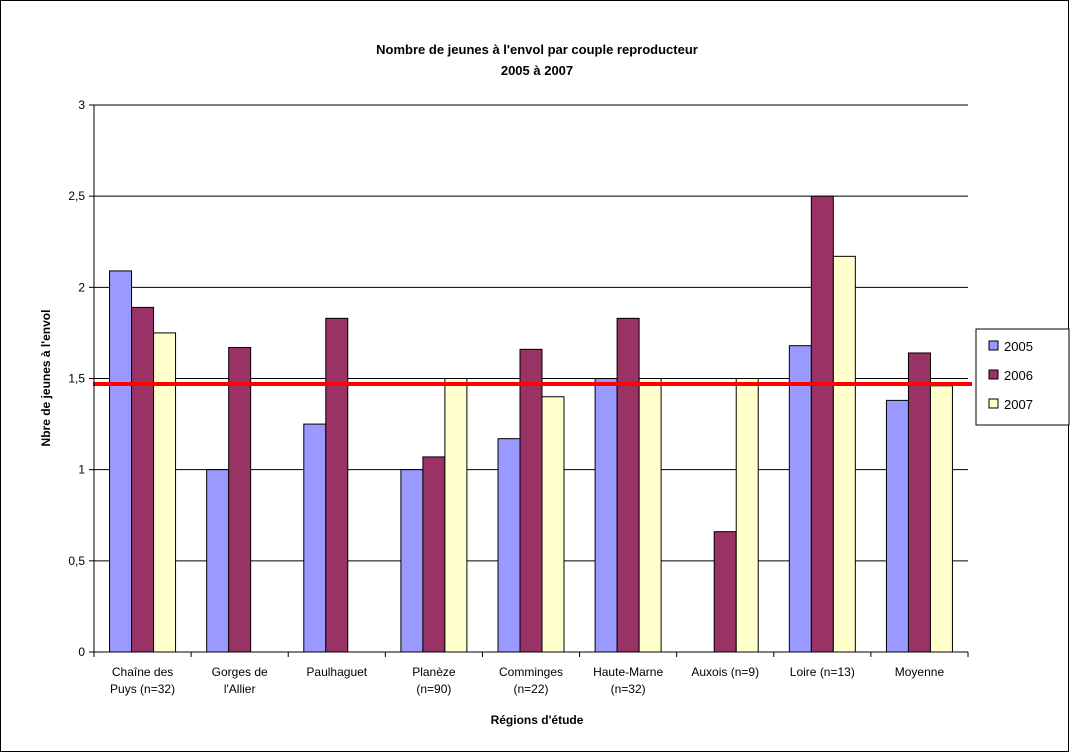 The height and width of the screenshot is (755, 1071). I want to click on y-tick-label: 2, so click(81, 287).